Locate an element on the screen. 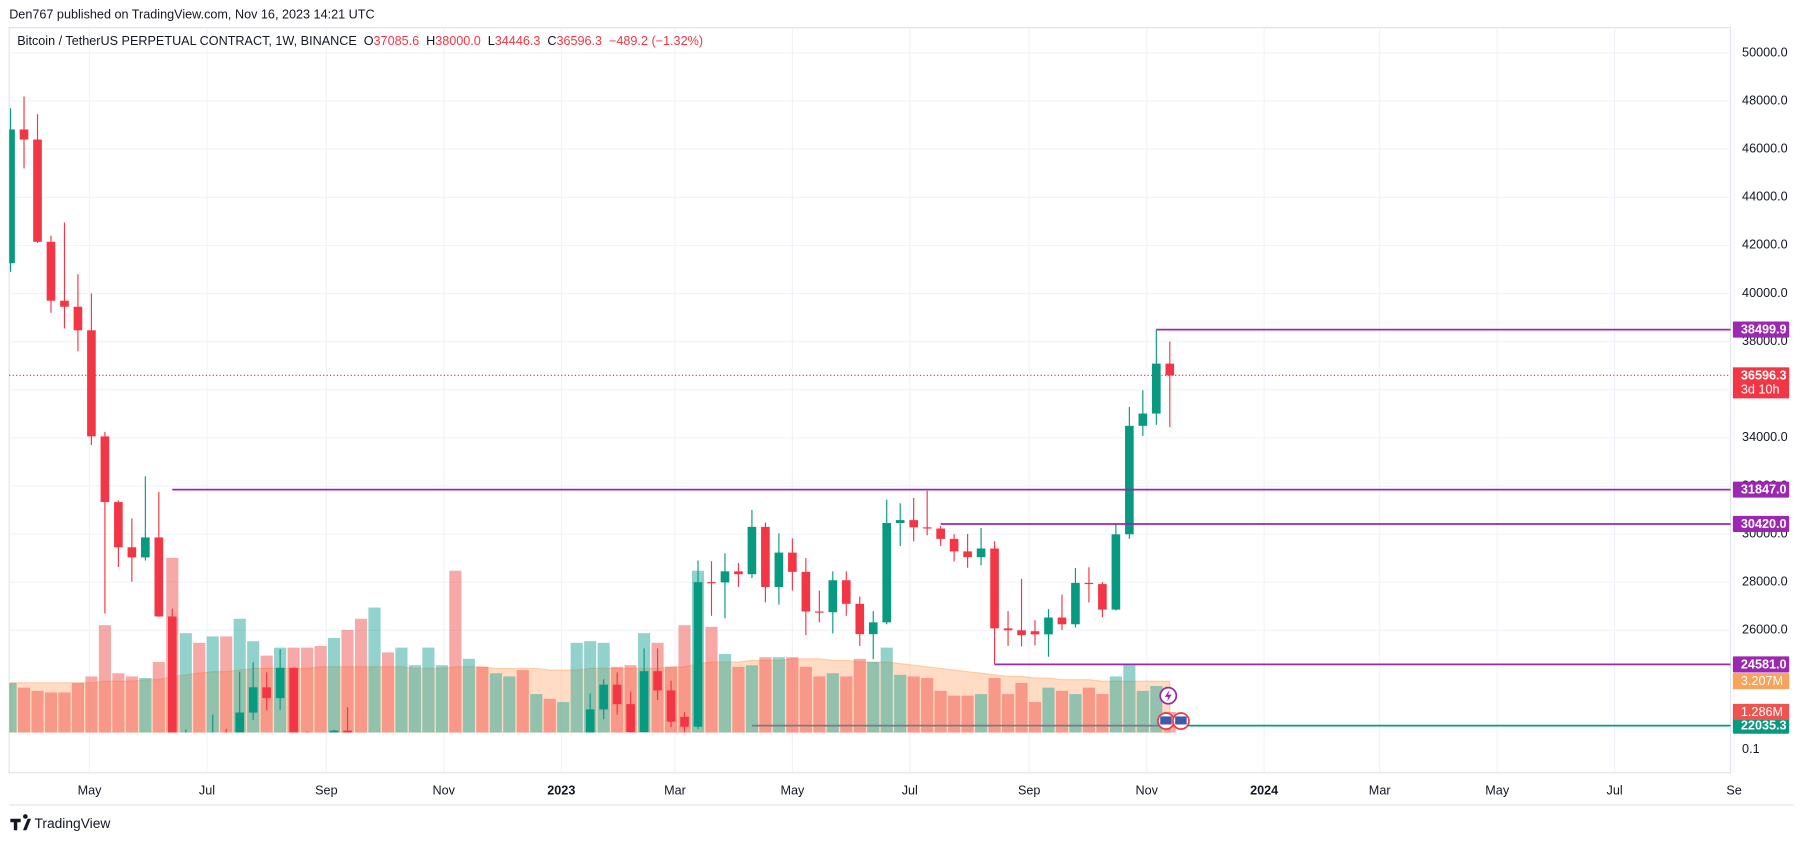 The image size is (1803, 841). level-label: 38499.9 is located at coordinates (1764, 330).